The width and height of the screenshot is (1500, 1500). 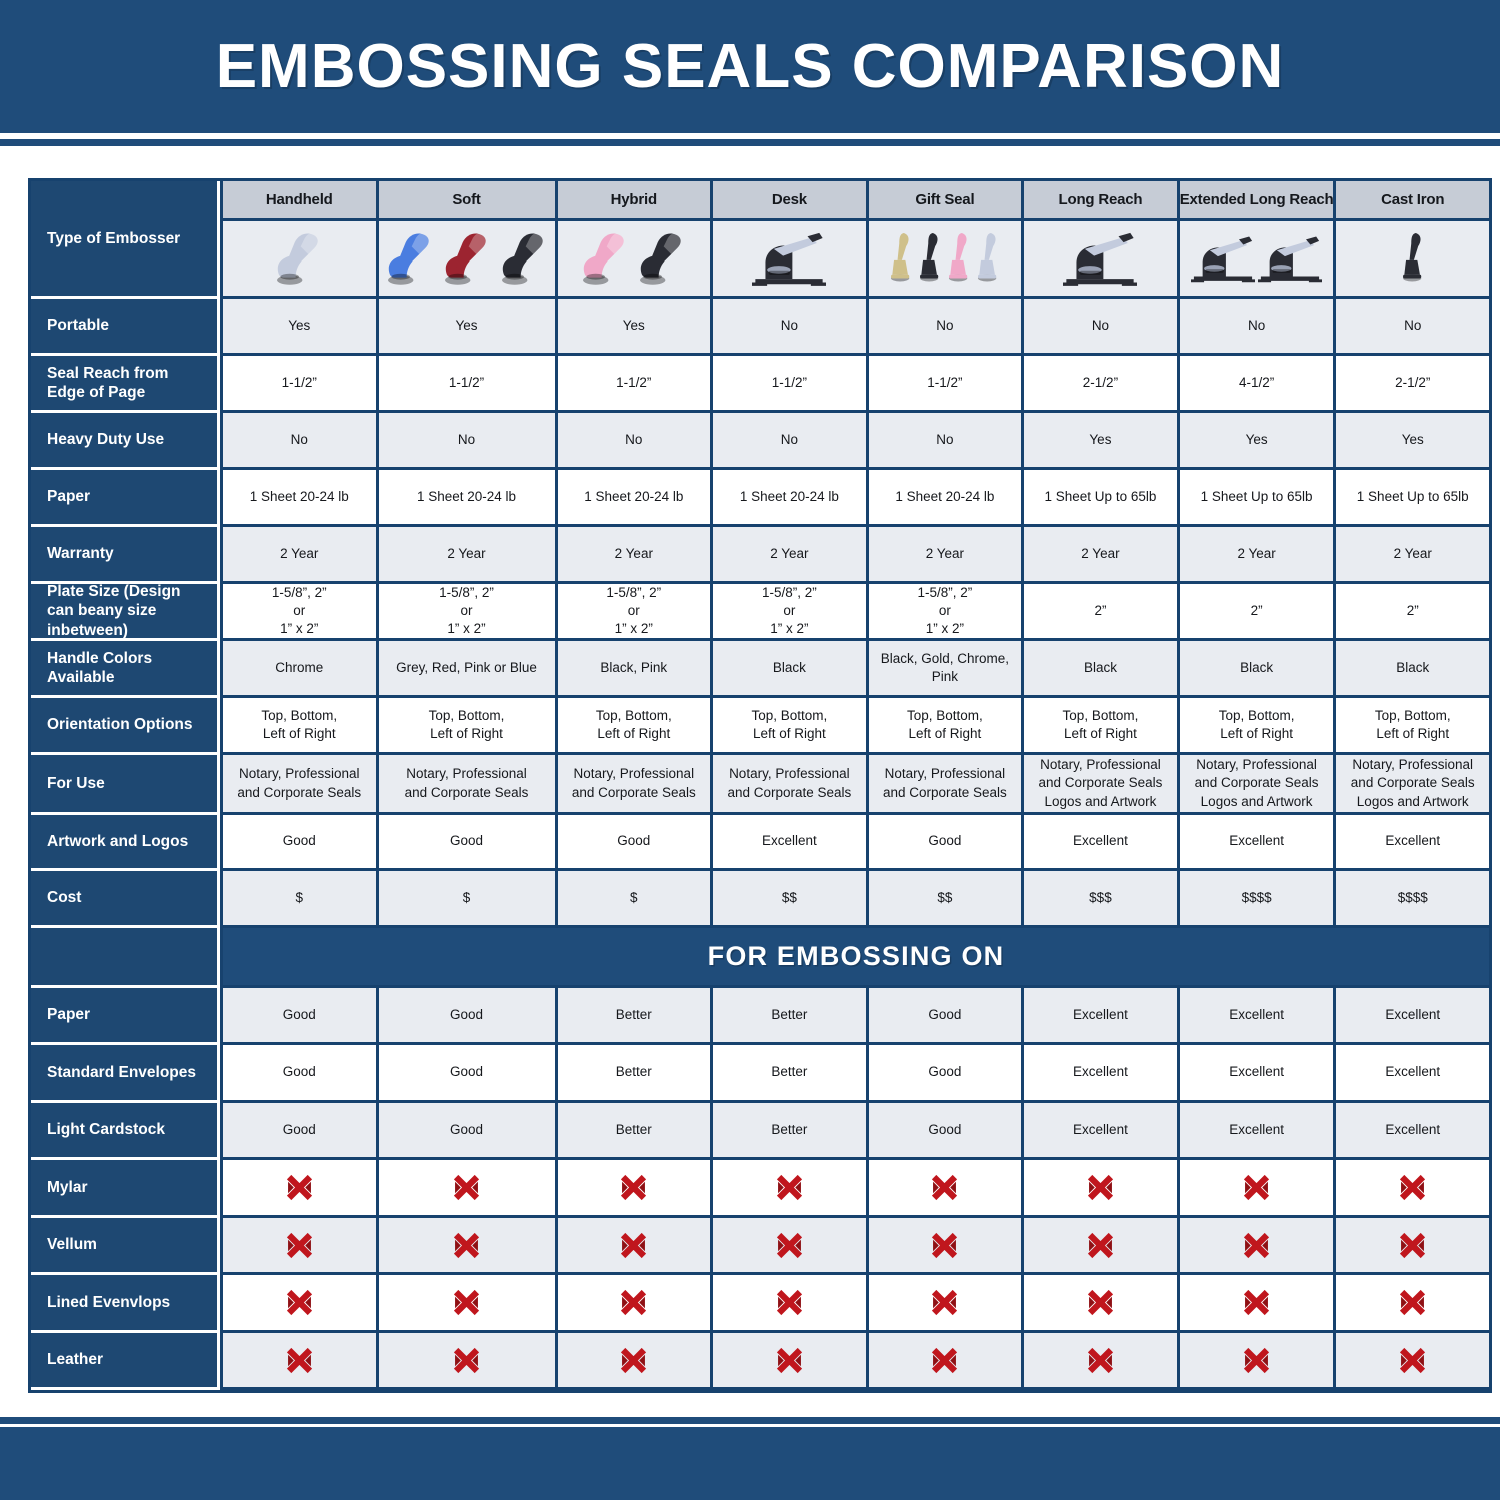 I want to click on title-band: EMBOSSING SEALS COMPARISON, so click(x=750, y=66).